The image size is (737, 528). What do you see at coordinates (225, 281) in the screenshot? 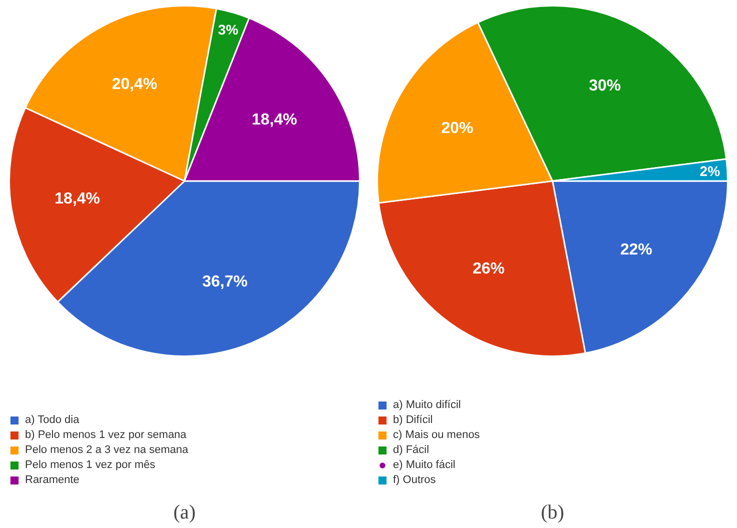
I see `data-label: 36,7%` at bounding box center [225, 281].